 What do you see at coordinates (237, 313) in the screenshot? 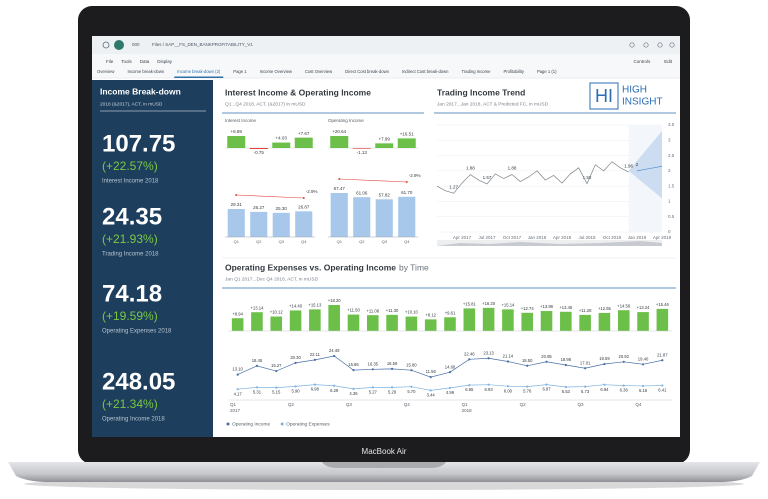
I see `data-label: +8.94` at bounding box center [237, 313].